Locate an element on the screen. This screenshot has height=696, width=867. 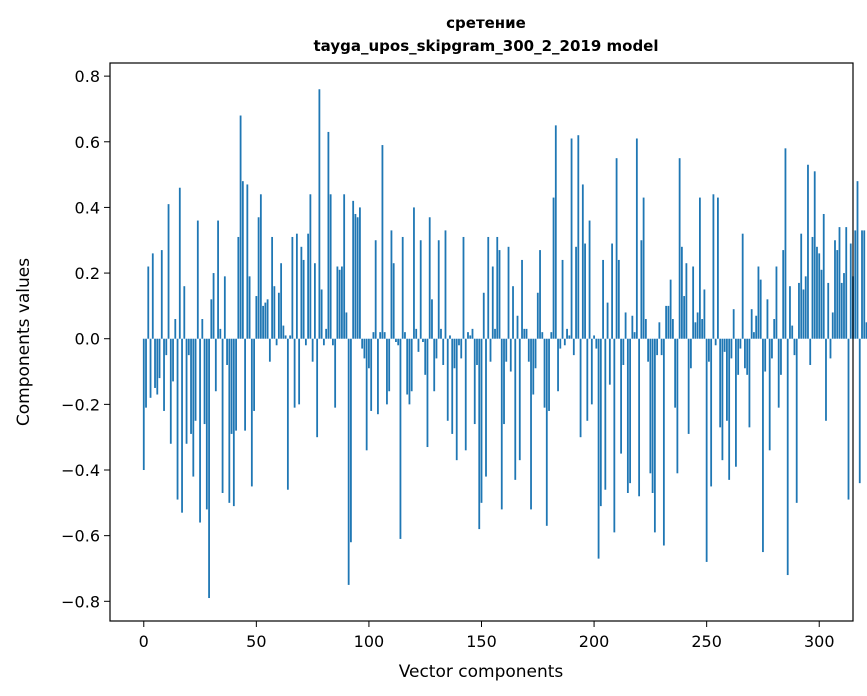
y-tick-label: −0.8 is located at coordinates (80, 601).